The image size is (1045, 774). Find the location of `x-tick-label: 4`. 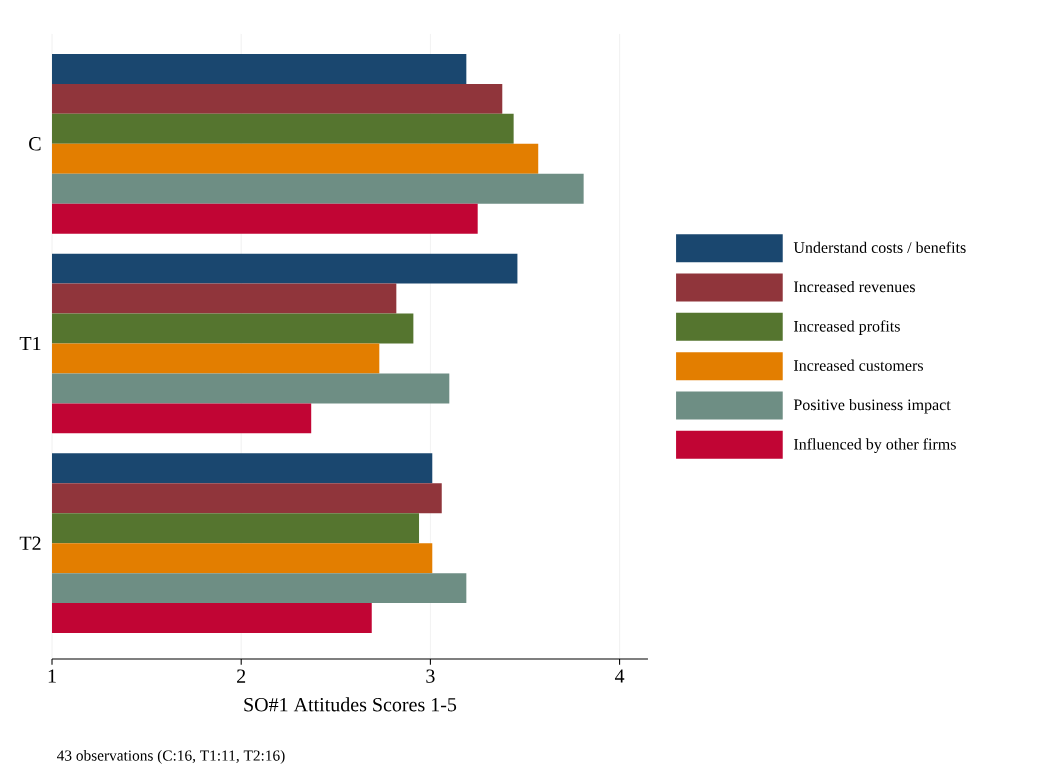

x-tick-label: 4 is located at coordinates (619, 676).